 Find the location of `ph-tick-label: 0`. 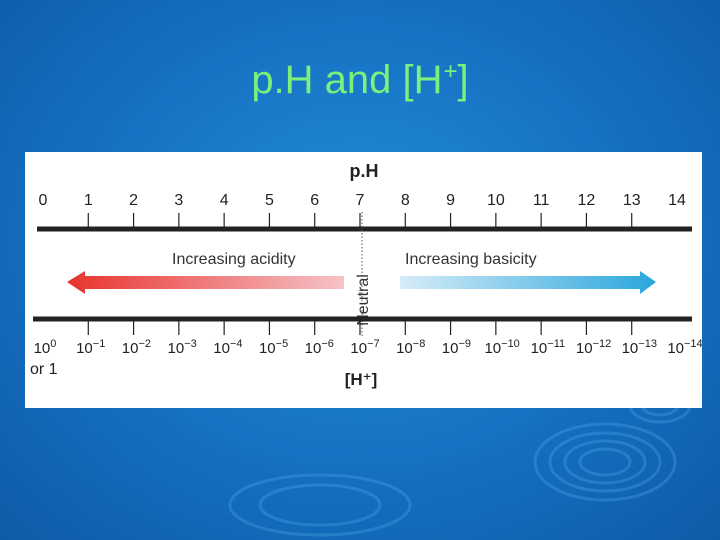

ph-tick-label: 0 is located at coordinates (43, 200).